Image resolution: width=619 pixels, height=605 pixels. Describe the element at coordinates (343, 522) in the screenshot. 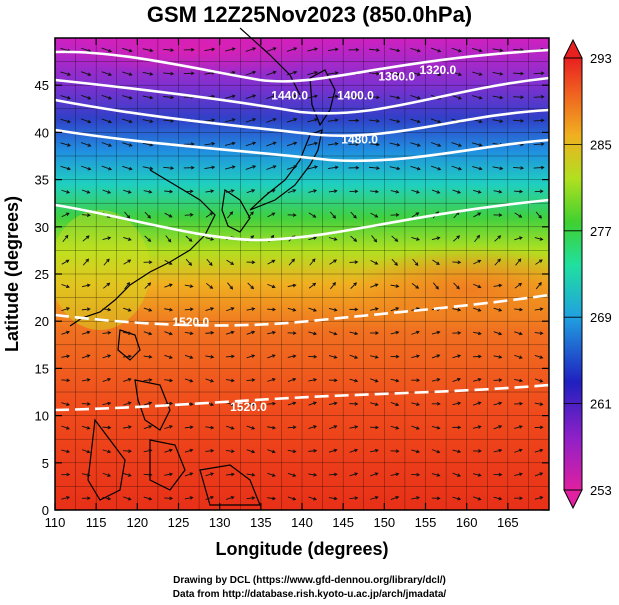

I see `x-tick-label: 145` at that location.